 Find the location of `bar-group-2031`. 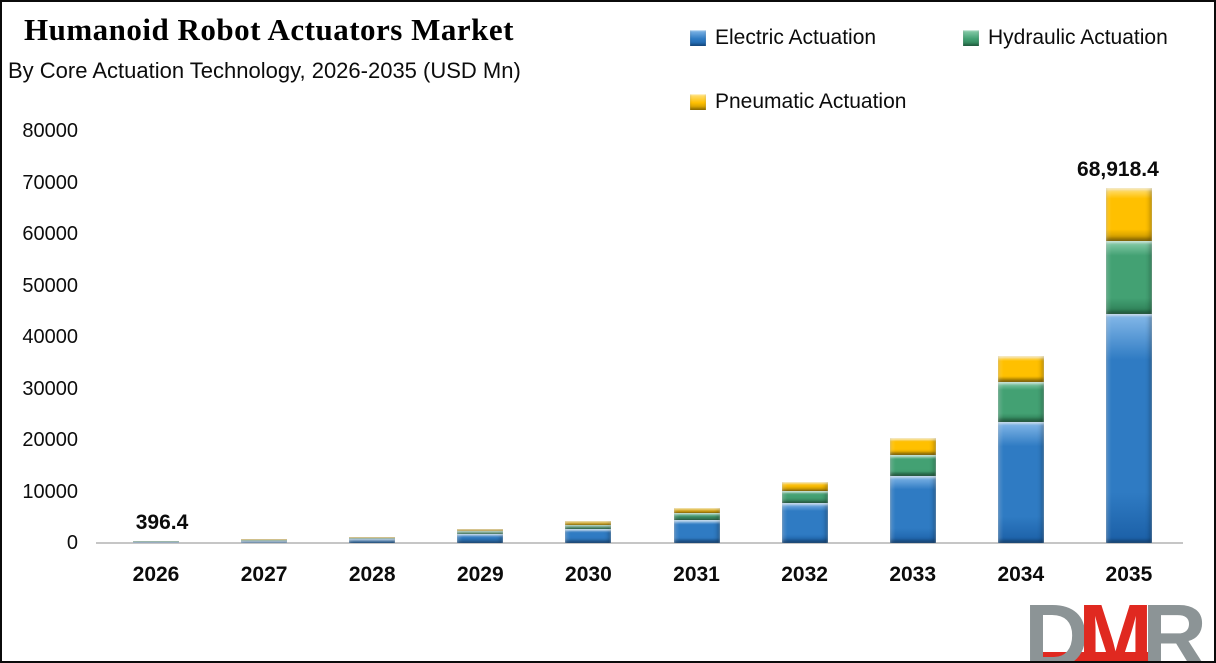

bar-group-2031 is located at coordinates (696, 525).